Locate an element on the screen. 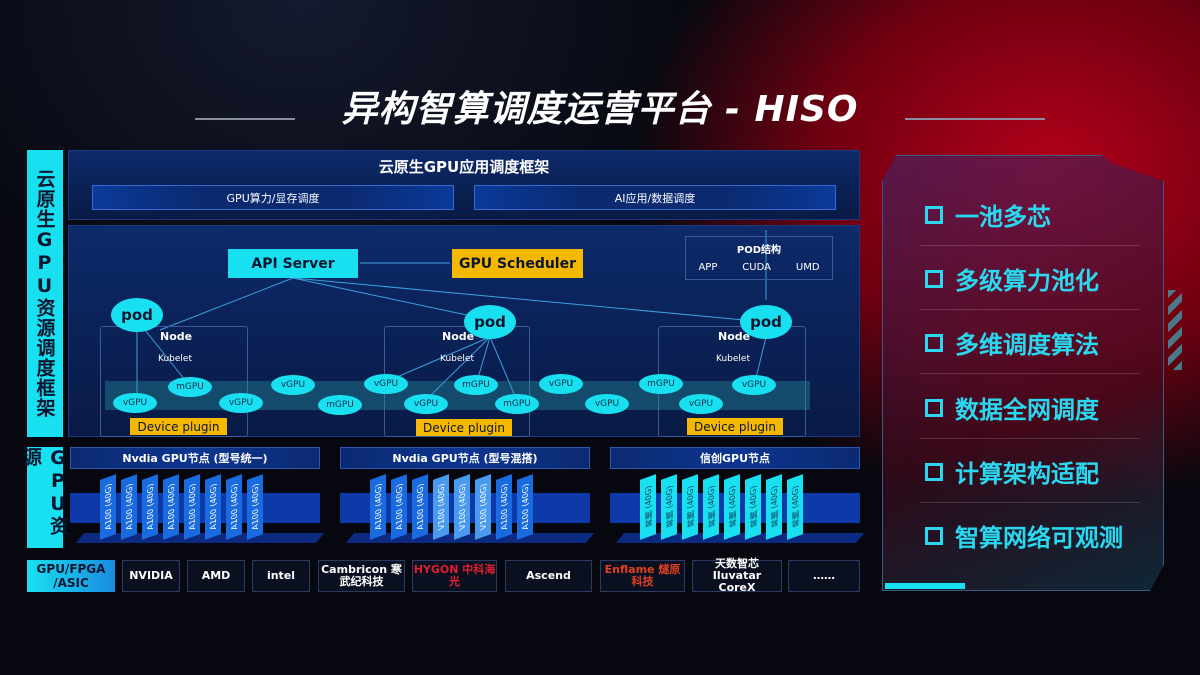 The height and width of the screenshot is (675, 1200). gpu-scheduler-box: GPU Scheduler is located at coordinates (517, 263).